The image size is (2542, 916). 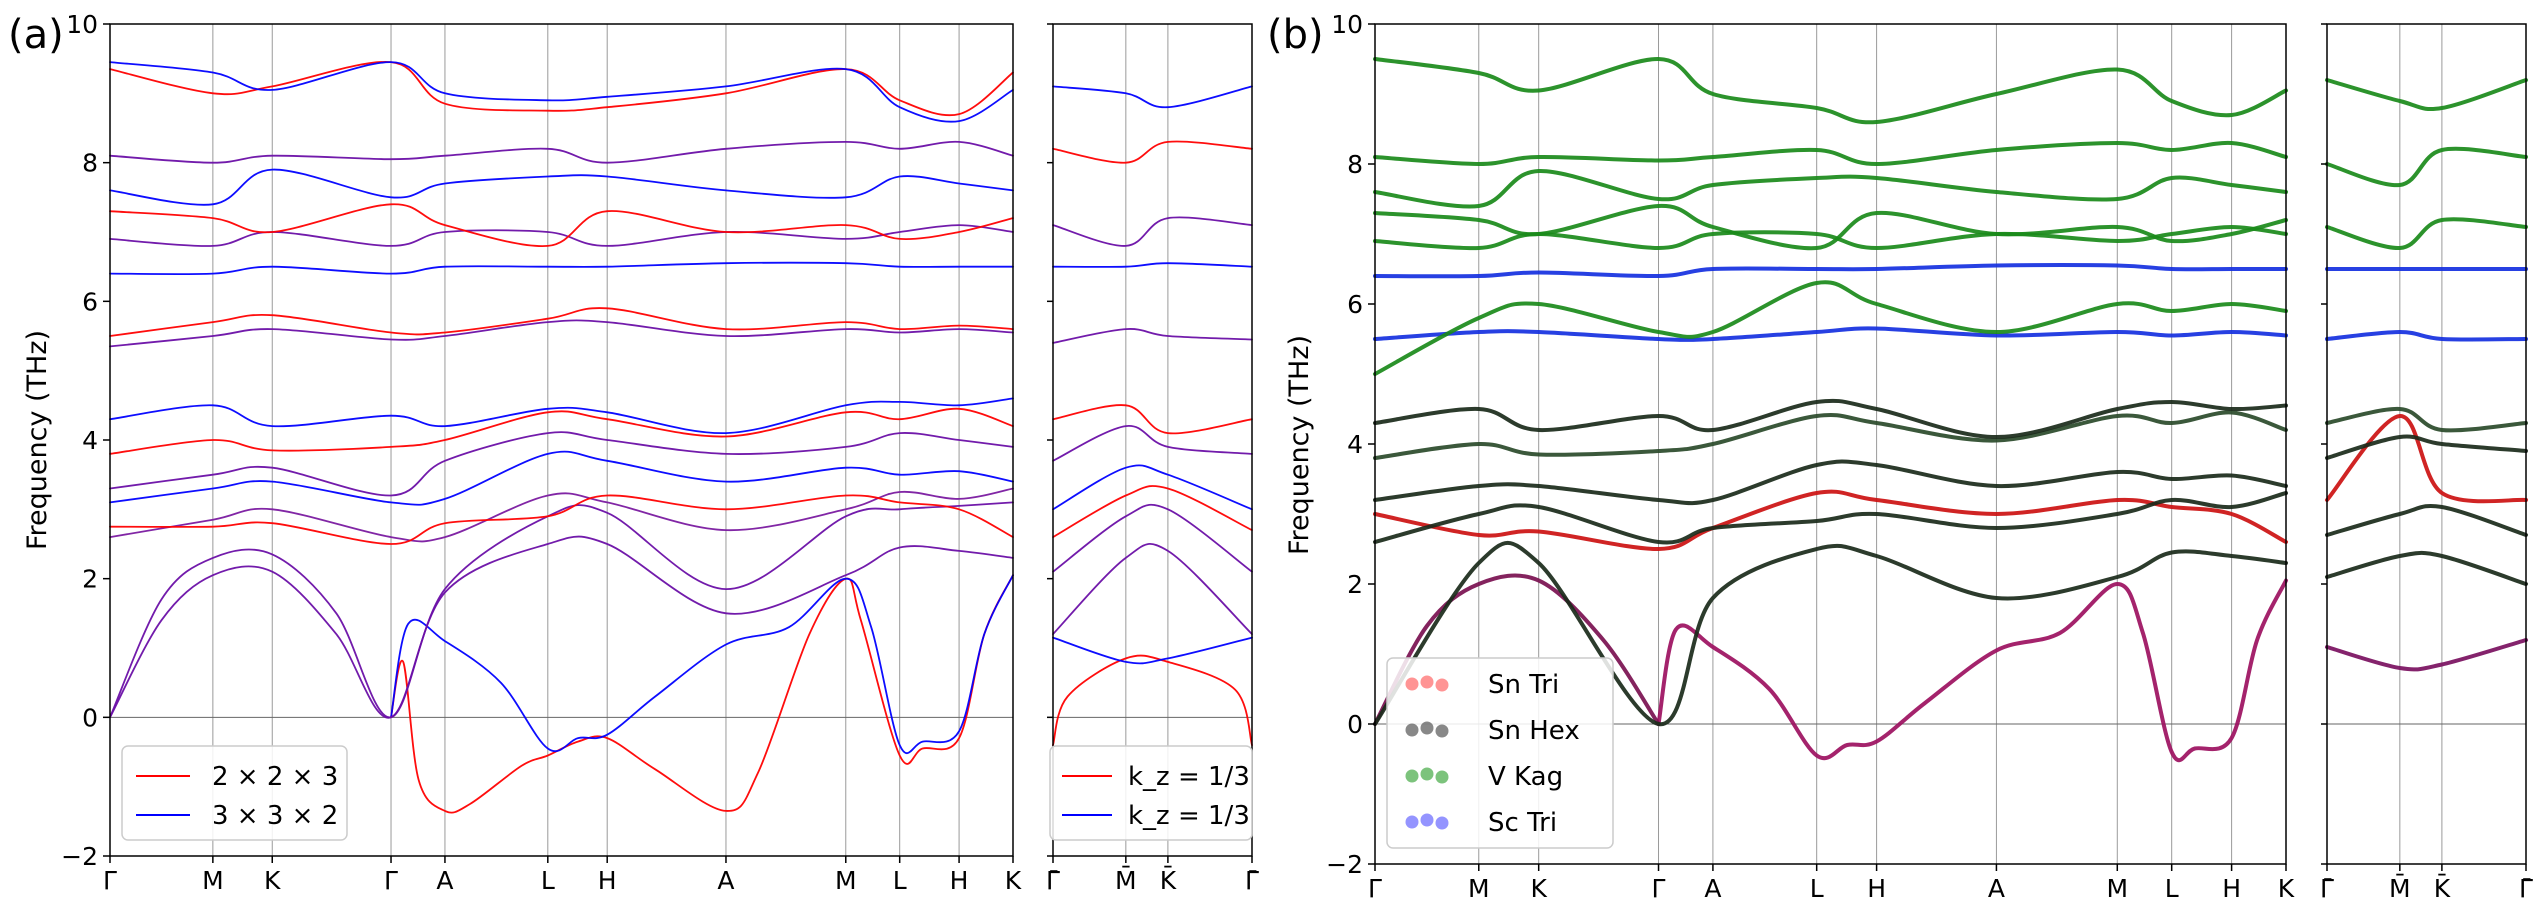 I want to click on y-axis-label-b: Frequency (THz), so click(x=1299, y=445).